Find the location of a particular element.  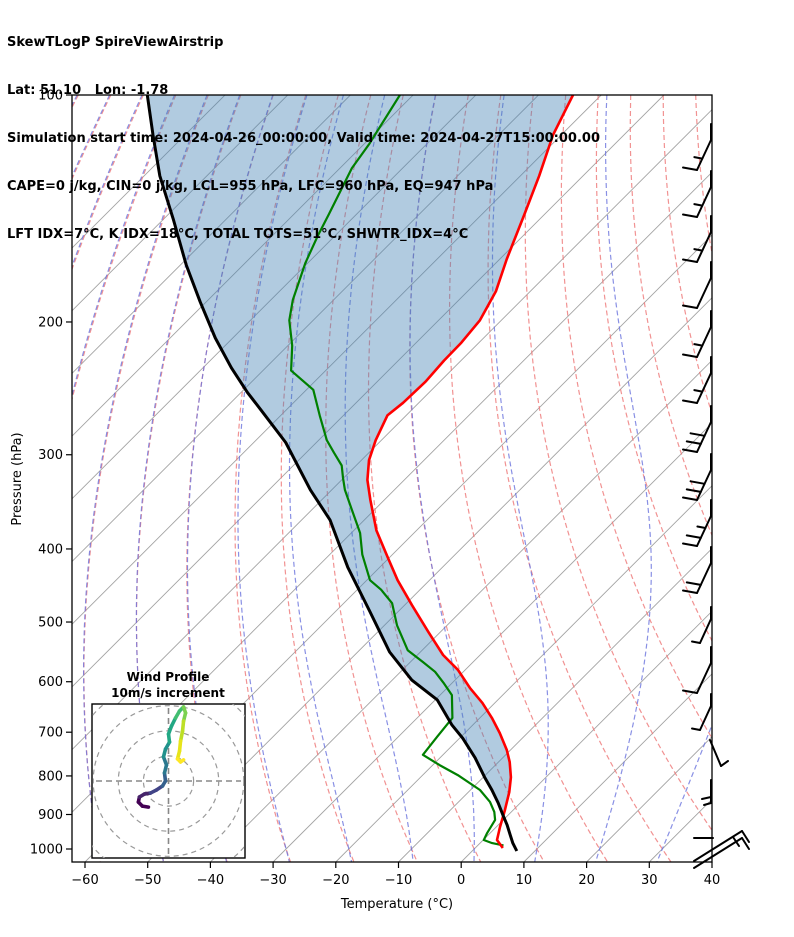

inset-title-line2: 10m/s increment is located at coordinates (168, 693).